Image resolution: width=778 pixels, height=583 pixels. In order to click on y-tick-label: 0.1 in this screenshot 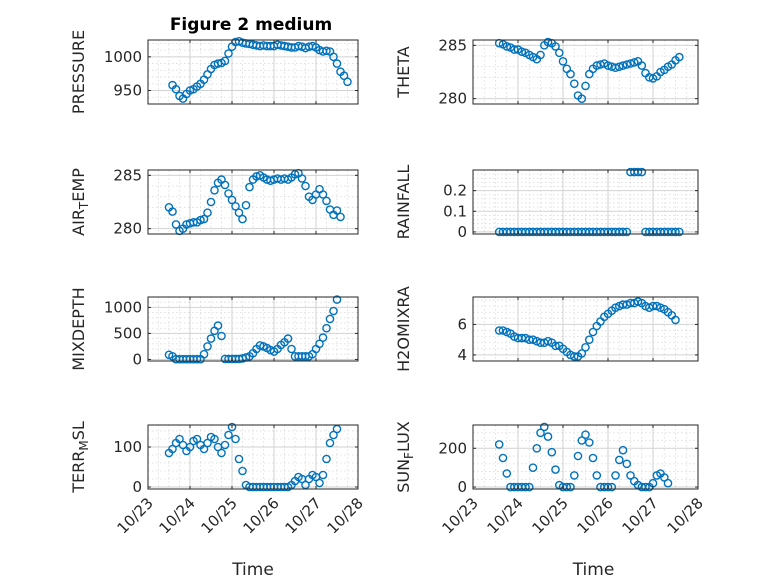, I will do `click(455, 211)`.